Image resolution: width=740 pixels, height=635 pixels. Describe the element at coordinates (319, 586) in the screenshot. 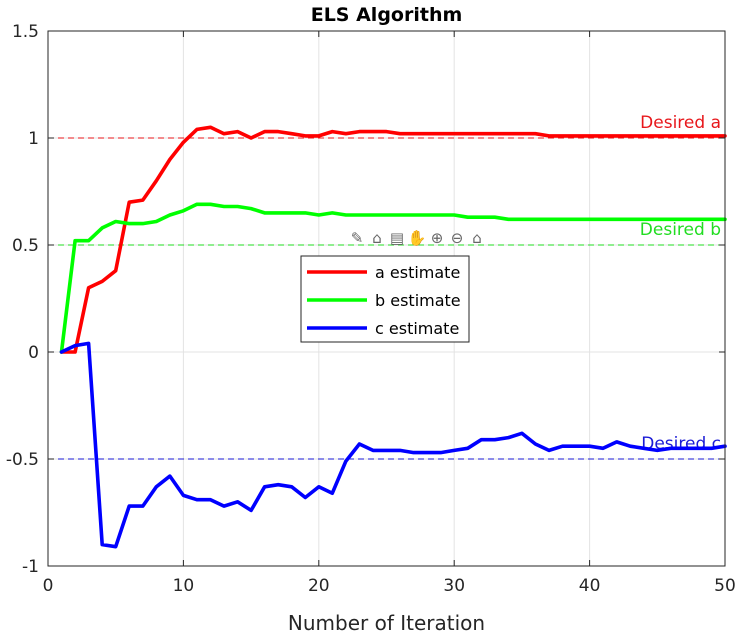

I see `x-tick-label: 20` at that location.